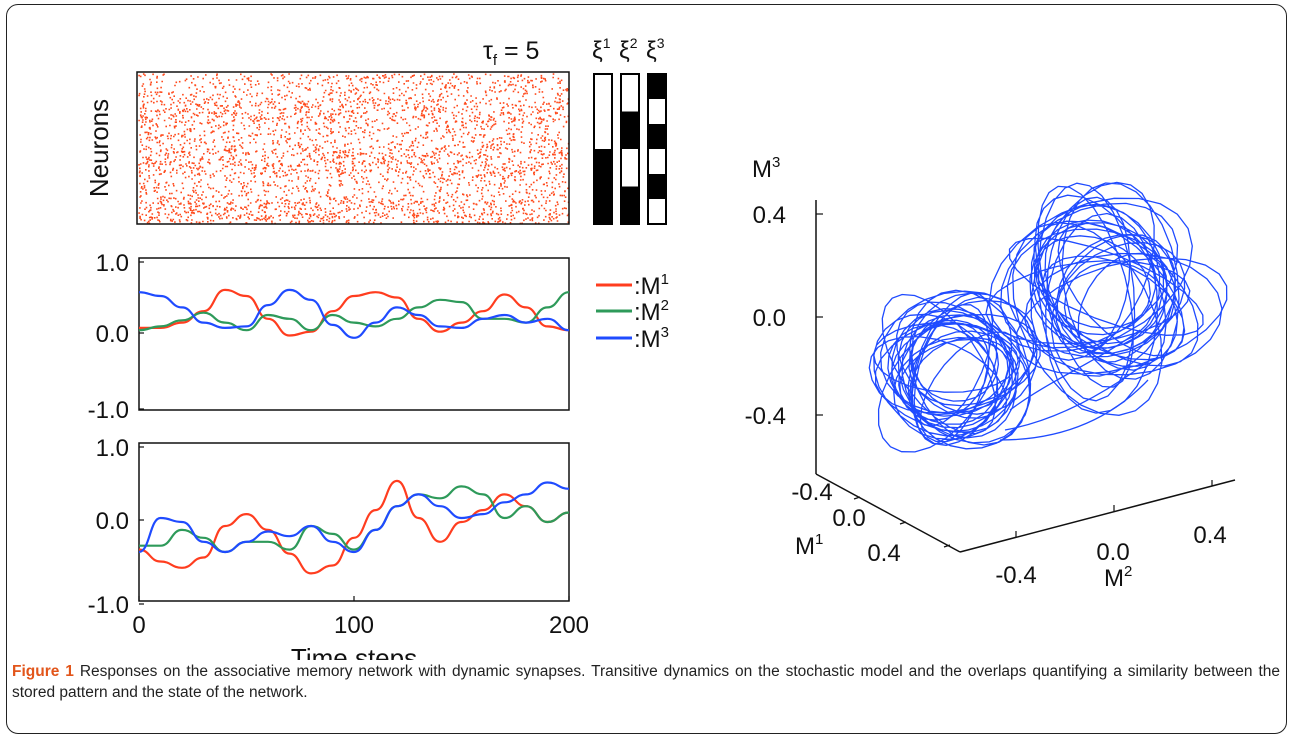 This screenshot has width=1293, height=738. I want to click on x-tick-label: 200, so click(569, 625).